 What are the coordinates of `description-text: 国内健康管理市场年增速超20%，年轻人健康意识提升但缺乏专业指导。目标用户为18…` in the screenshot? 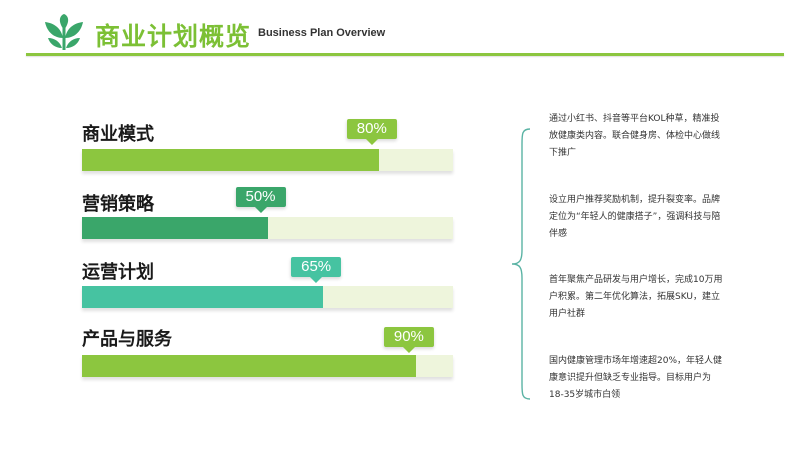 It's located at (636, 378).